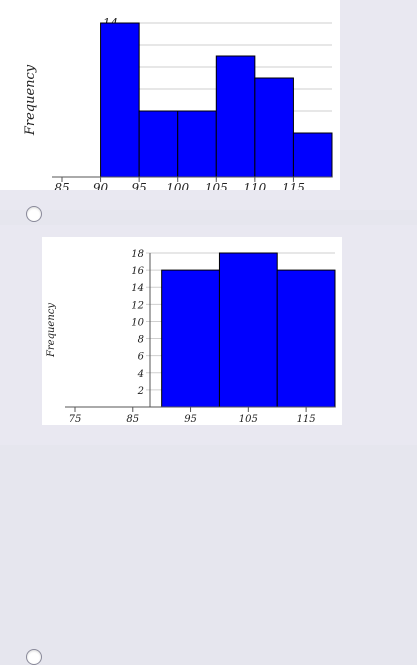 The image size is (417, 665). I want to click on y-tick-label: 6, so click(141, 357).